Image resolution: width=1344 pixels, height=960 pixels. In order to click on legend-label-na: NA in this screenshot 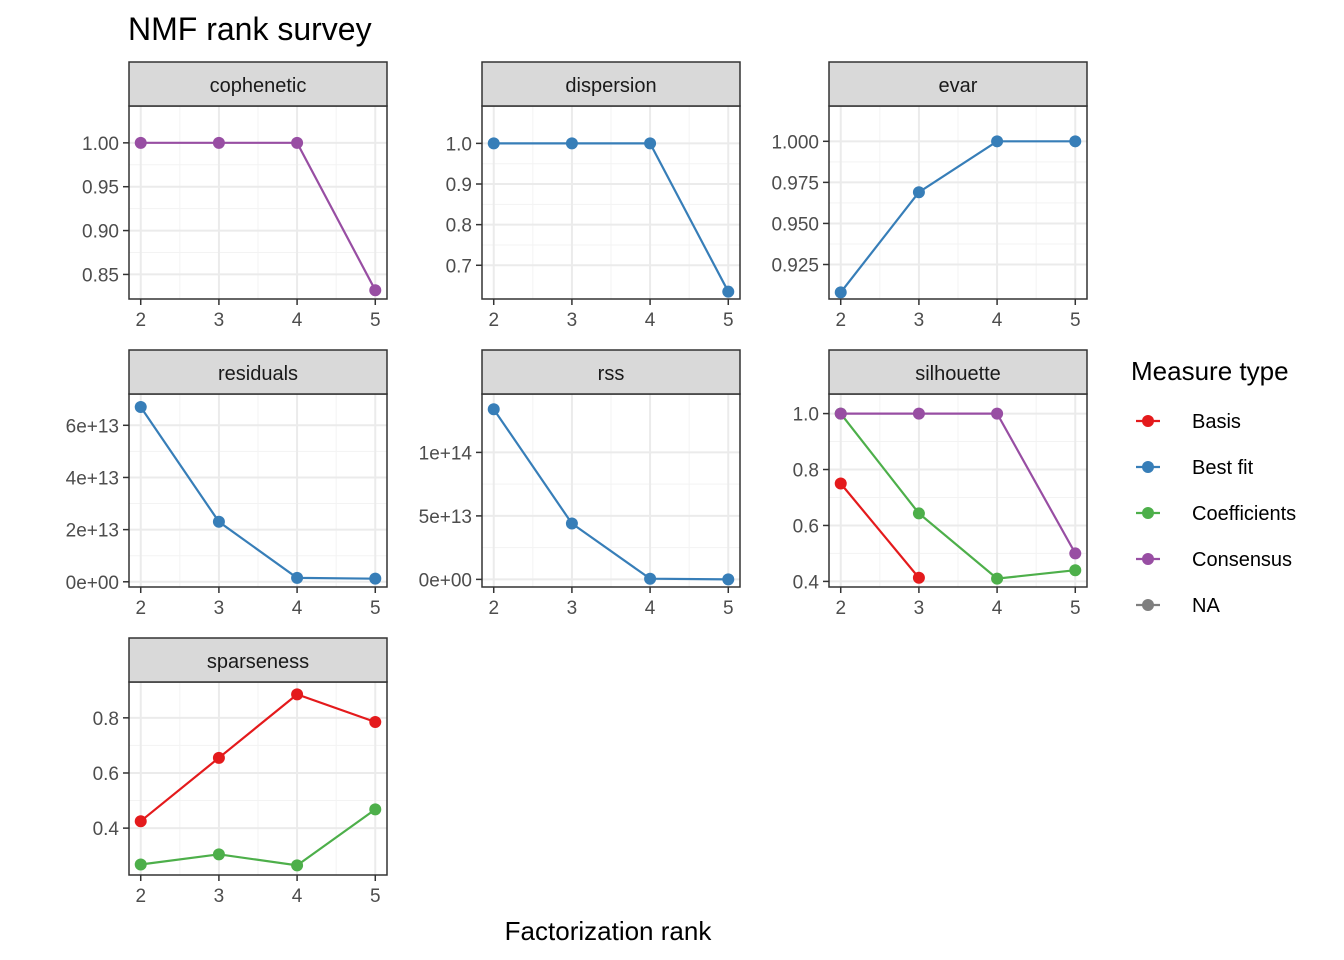, I will do `click(1206, 606)`.